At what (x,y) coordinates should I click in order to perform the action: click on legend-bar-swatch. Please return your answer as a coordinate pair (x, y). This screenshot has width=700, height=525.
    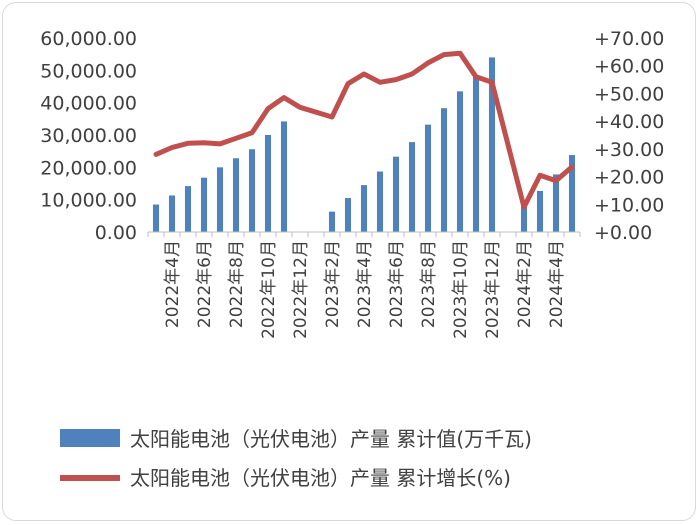
    Looking at the image, I should click on (90, 438).